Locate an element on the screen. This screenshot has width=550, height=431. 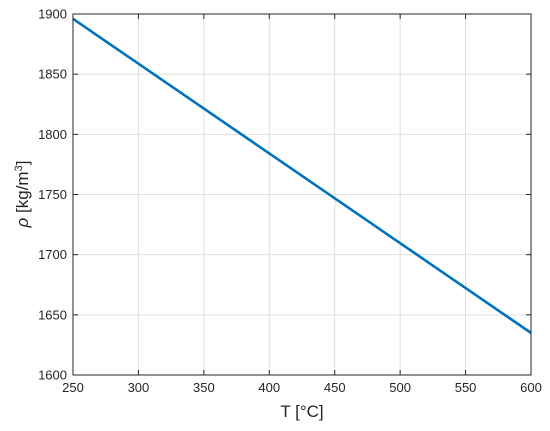
x-tick-label: 450 is located at coordinates (335, 387).